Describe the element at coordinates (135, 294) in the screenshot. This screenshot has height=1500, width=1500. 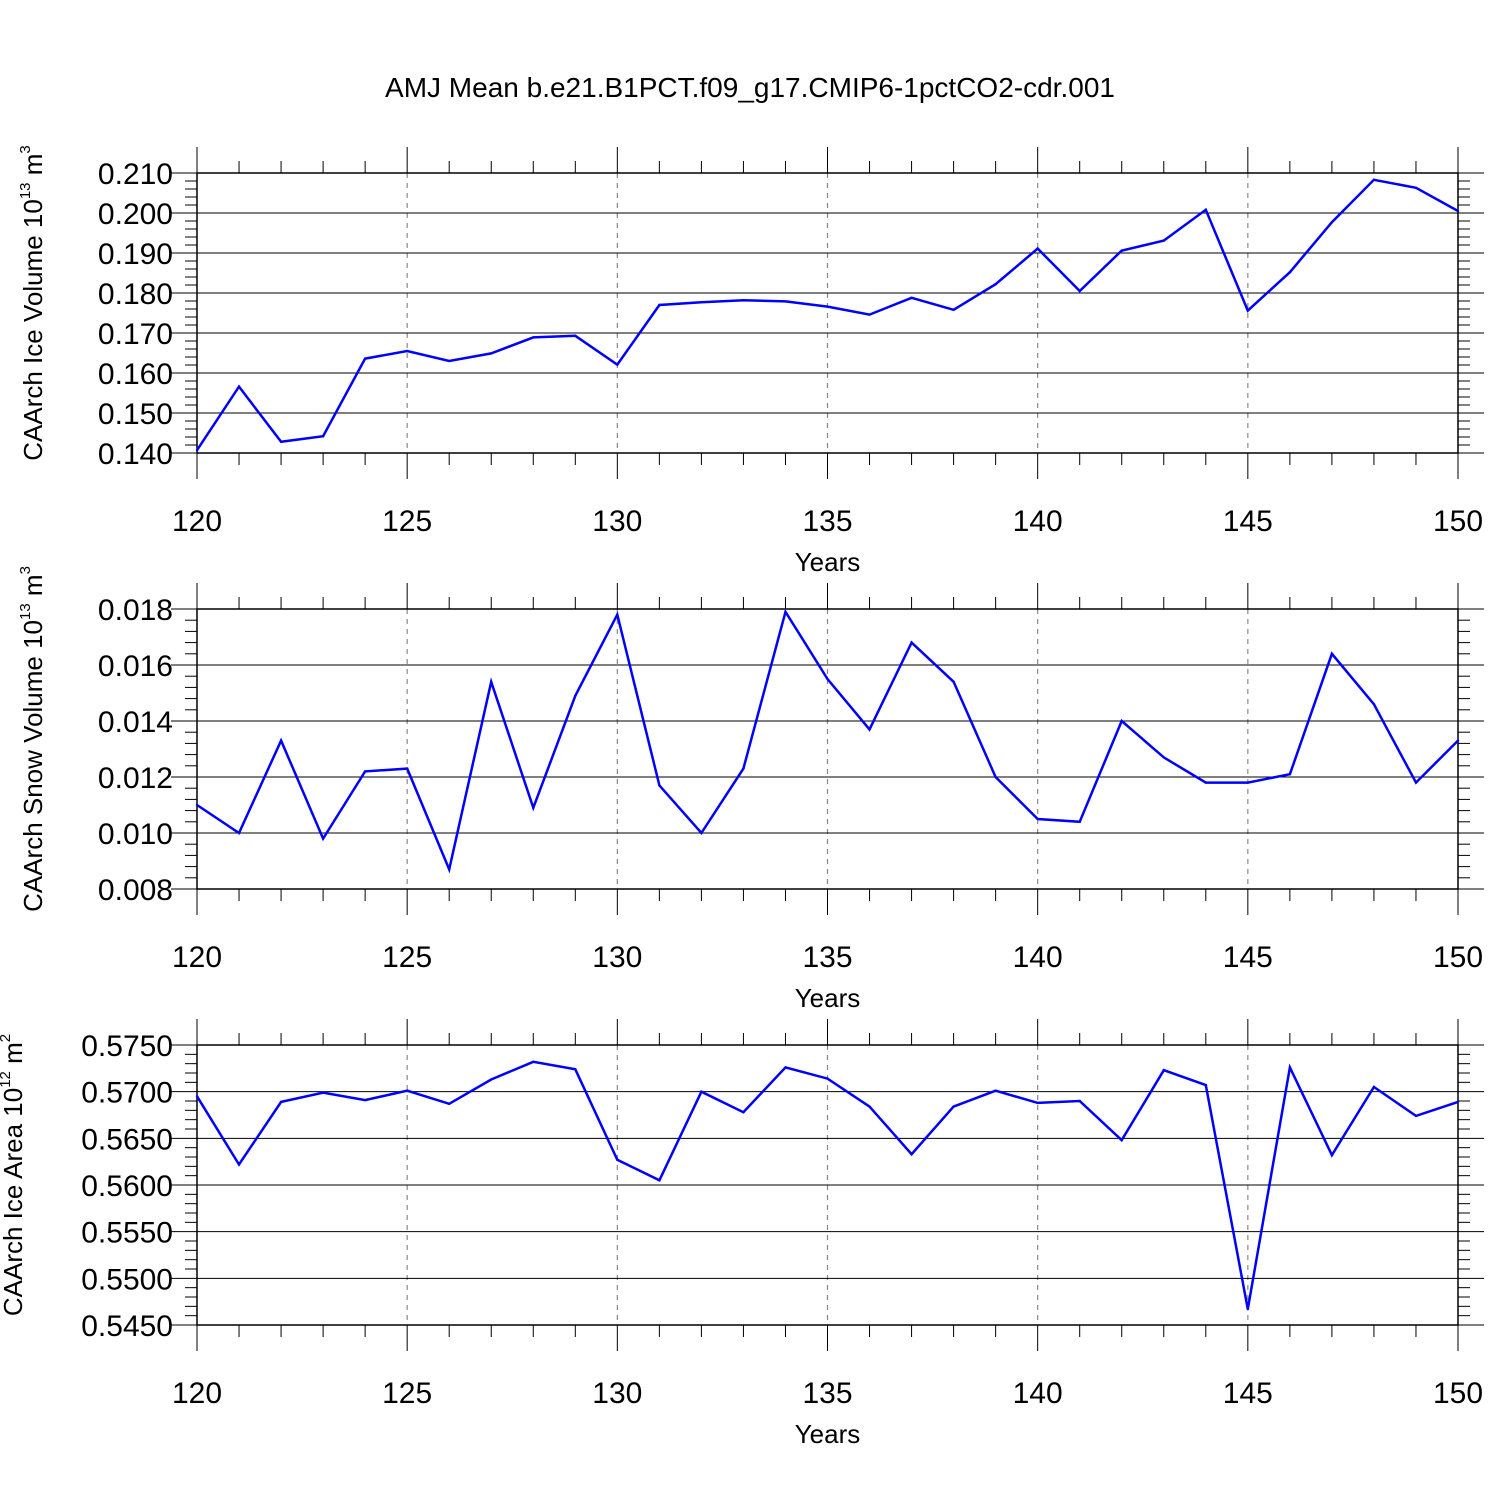
I see `y-tick-label: 0.180` at that location.